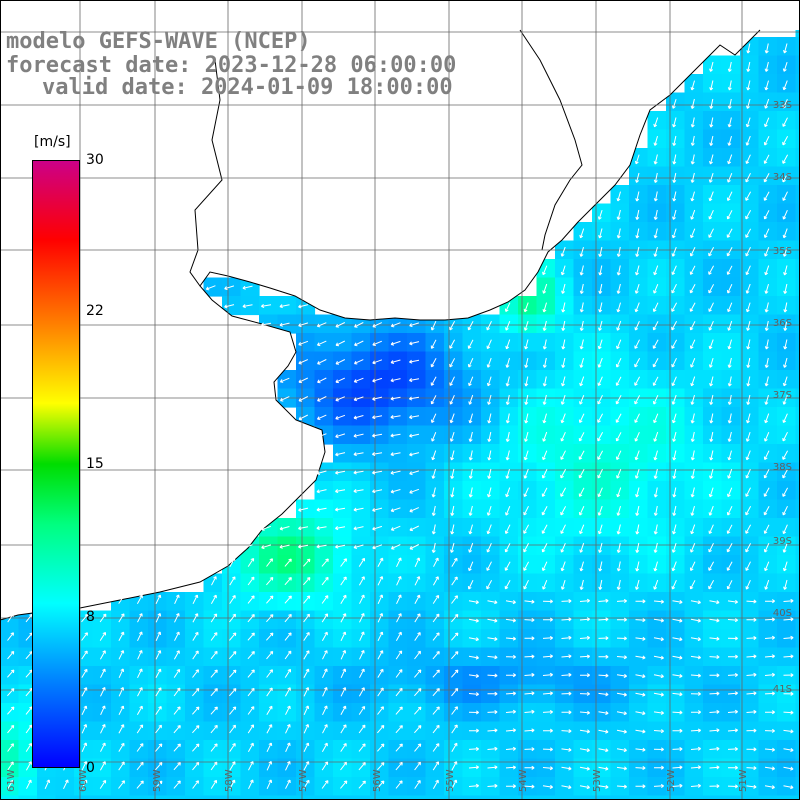 The width and height of the screenshot is (800, 800). I want to click on lon-label: 61W, so click(11, 780).